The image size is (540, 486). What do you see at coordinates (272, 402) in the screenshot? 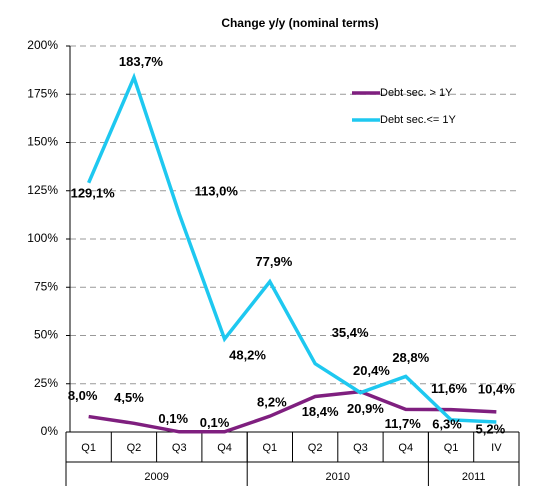
I see `data-label: 8,2%` at bounding box center [272, 402].